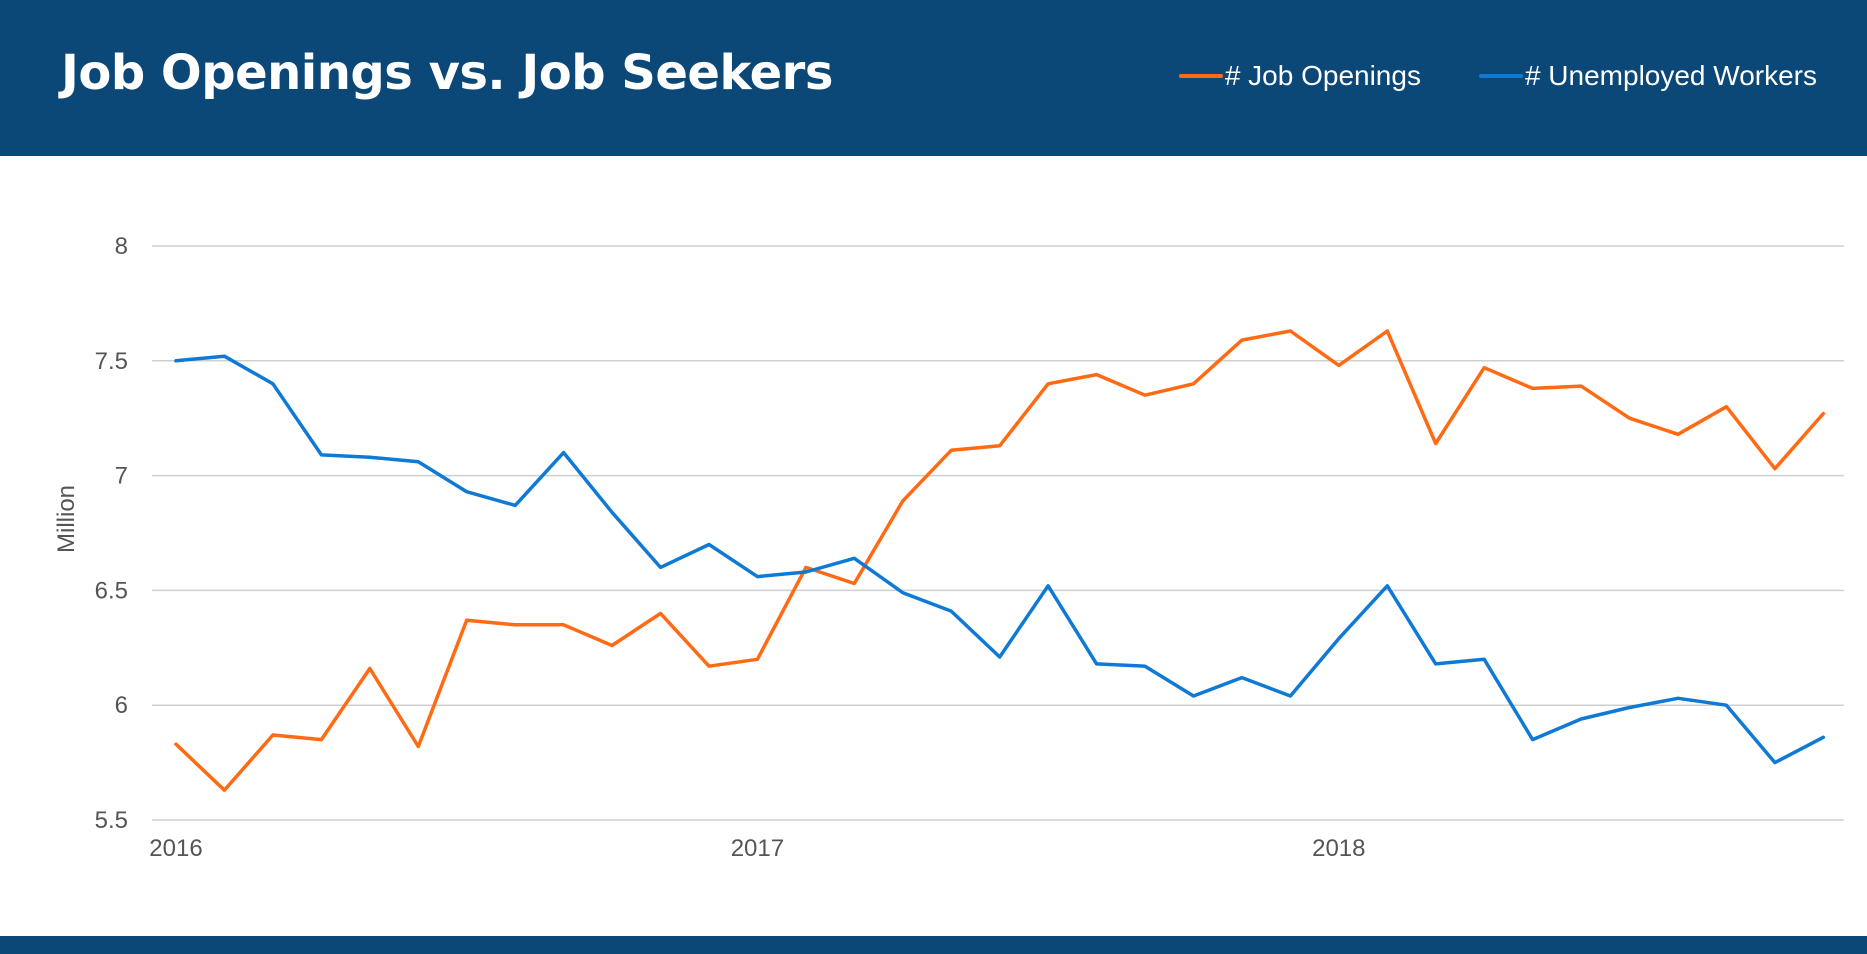  I want to click on legend-label-job-openings: # Job Openings, so click(1322, 75).